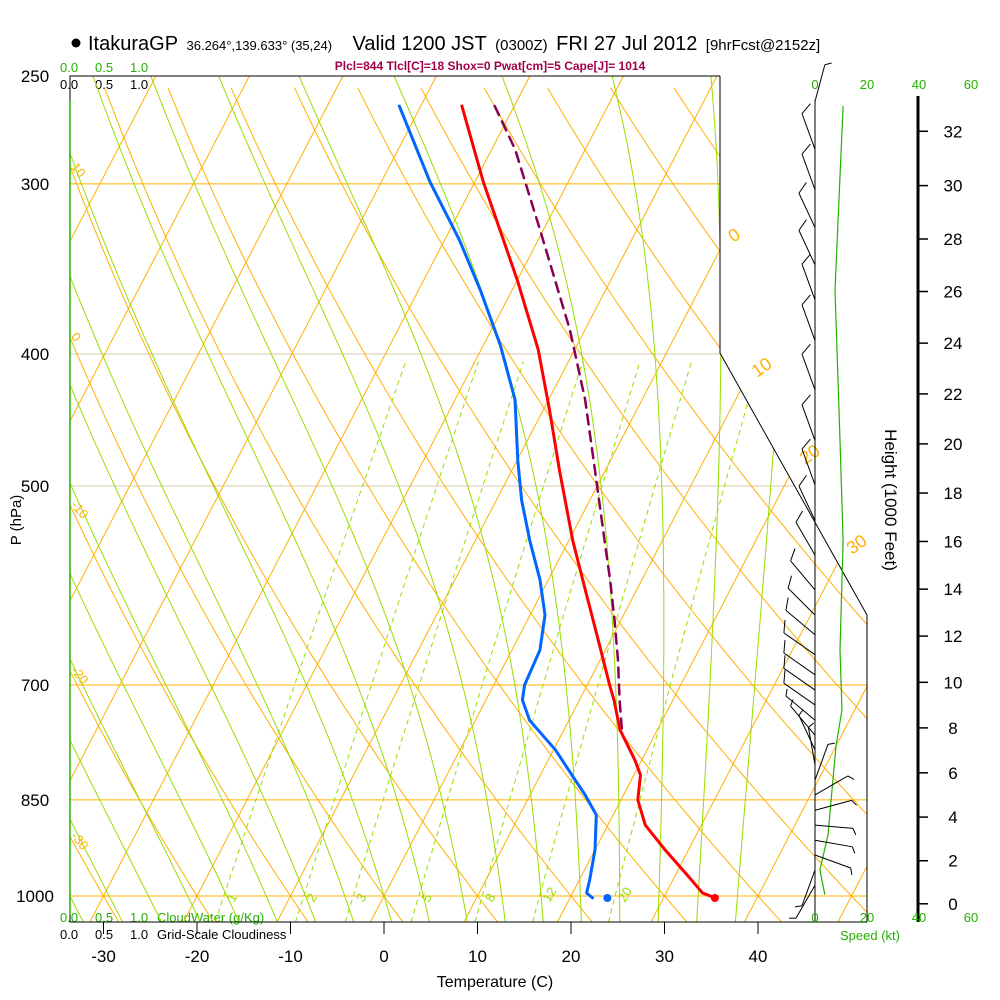 The image size is (1000, 1000). What do you see at coordinates (426, 898) in the screenshot?
I see `mixing-ratio-label: 5` at bounding box center [426, 898].